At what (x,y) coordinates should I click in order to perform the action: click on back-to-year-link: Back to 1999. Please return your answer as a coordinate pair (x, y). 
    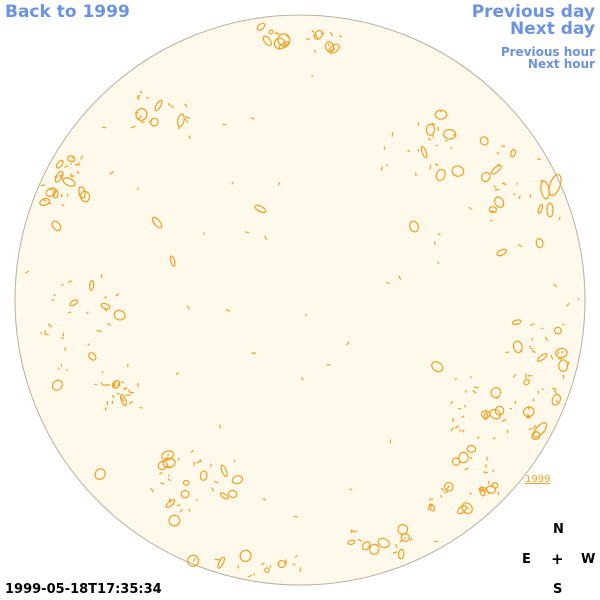
    Looking at the image, I should click on (67, 12).